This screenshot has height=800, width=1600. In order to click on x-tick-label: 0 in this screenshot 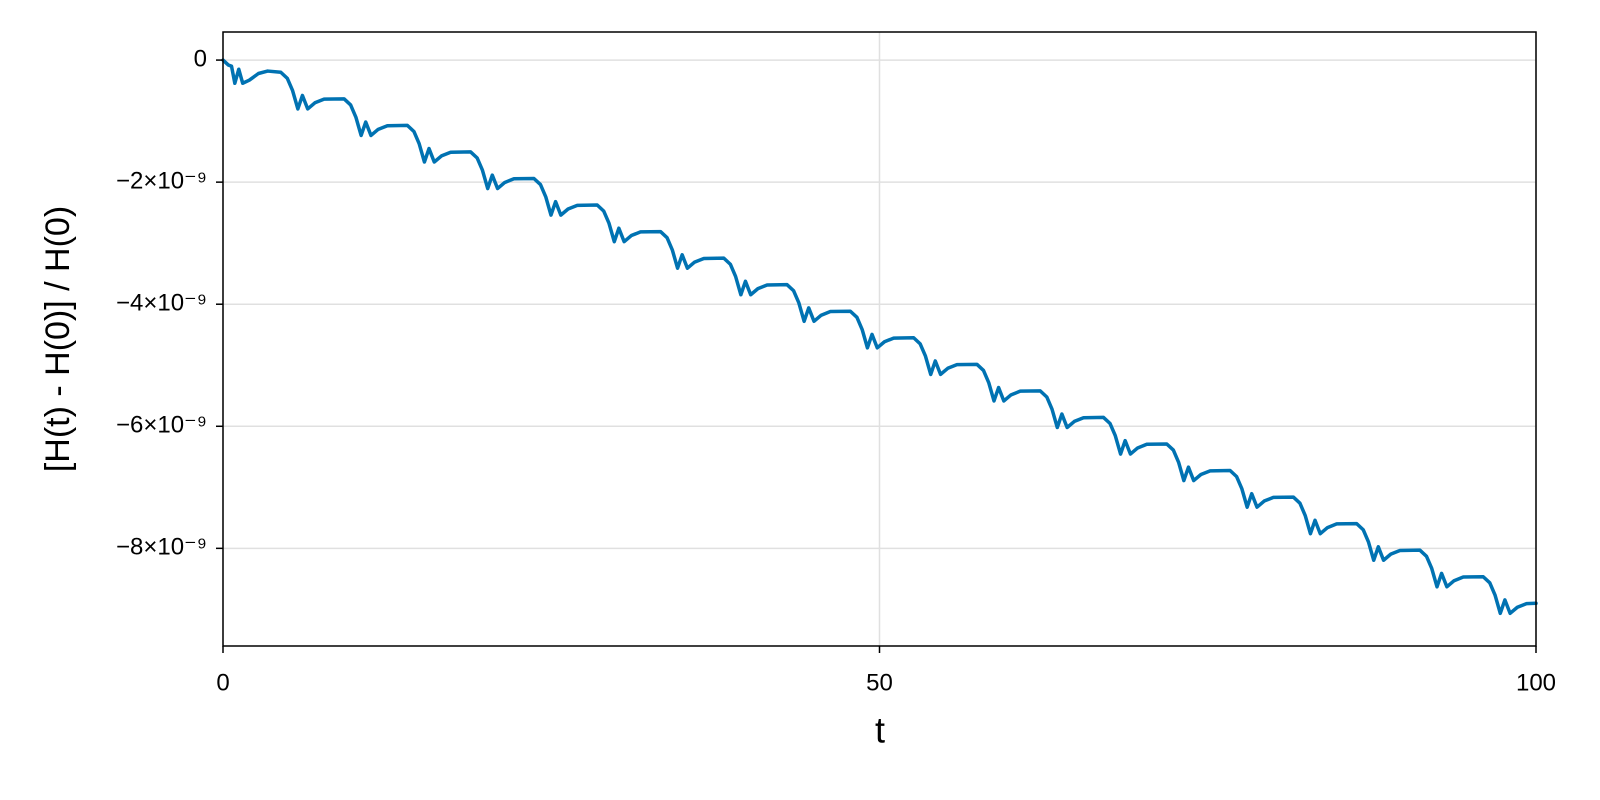, I will do `click(222, 682)`.